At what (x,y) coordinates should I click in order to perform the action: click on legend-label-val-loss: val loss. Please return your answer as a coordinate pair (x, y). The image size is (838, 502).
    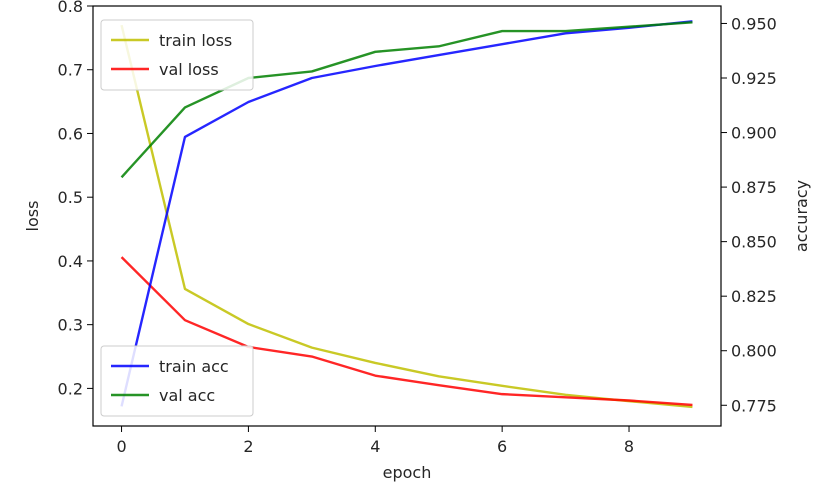
    Looking at the image, I should click on (189, 69).